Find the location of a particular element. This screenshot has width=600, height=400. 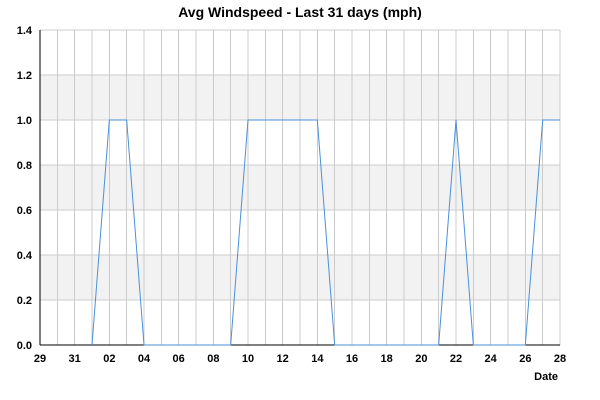

x-tick-label: 28 is located at coordinates (560, 359).